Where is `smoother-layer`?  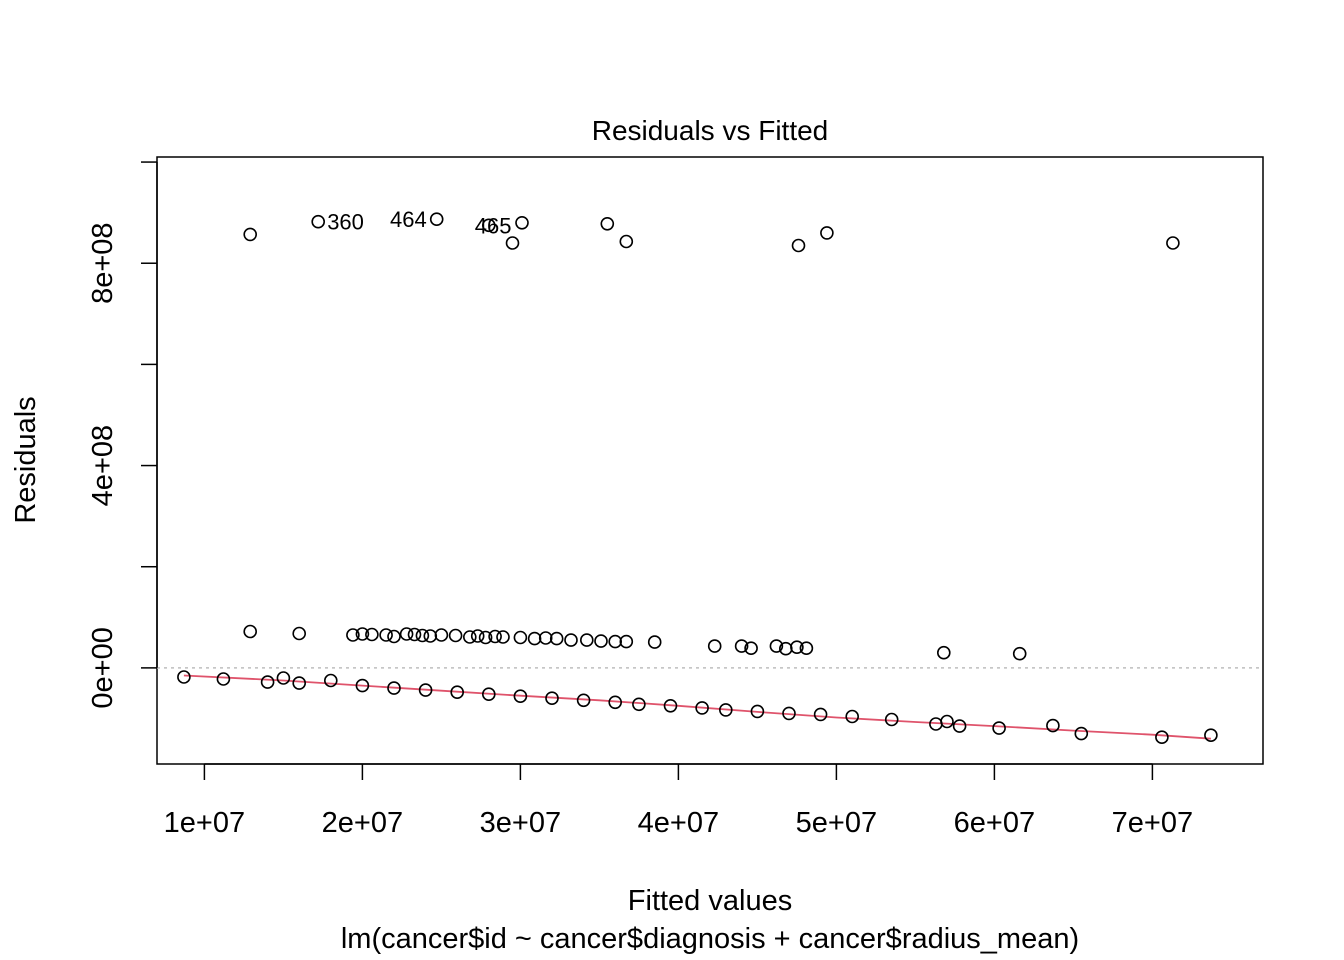
smoother-layer is located at coordinates (697, 707).